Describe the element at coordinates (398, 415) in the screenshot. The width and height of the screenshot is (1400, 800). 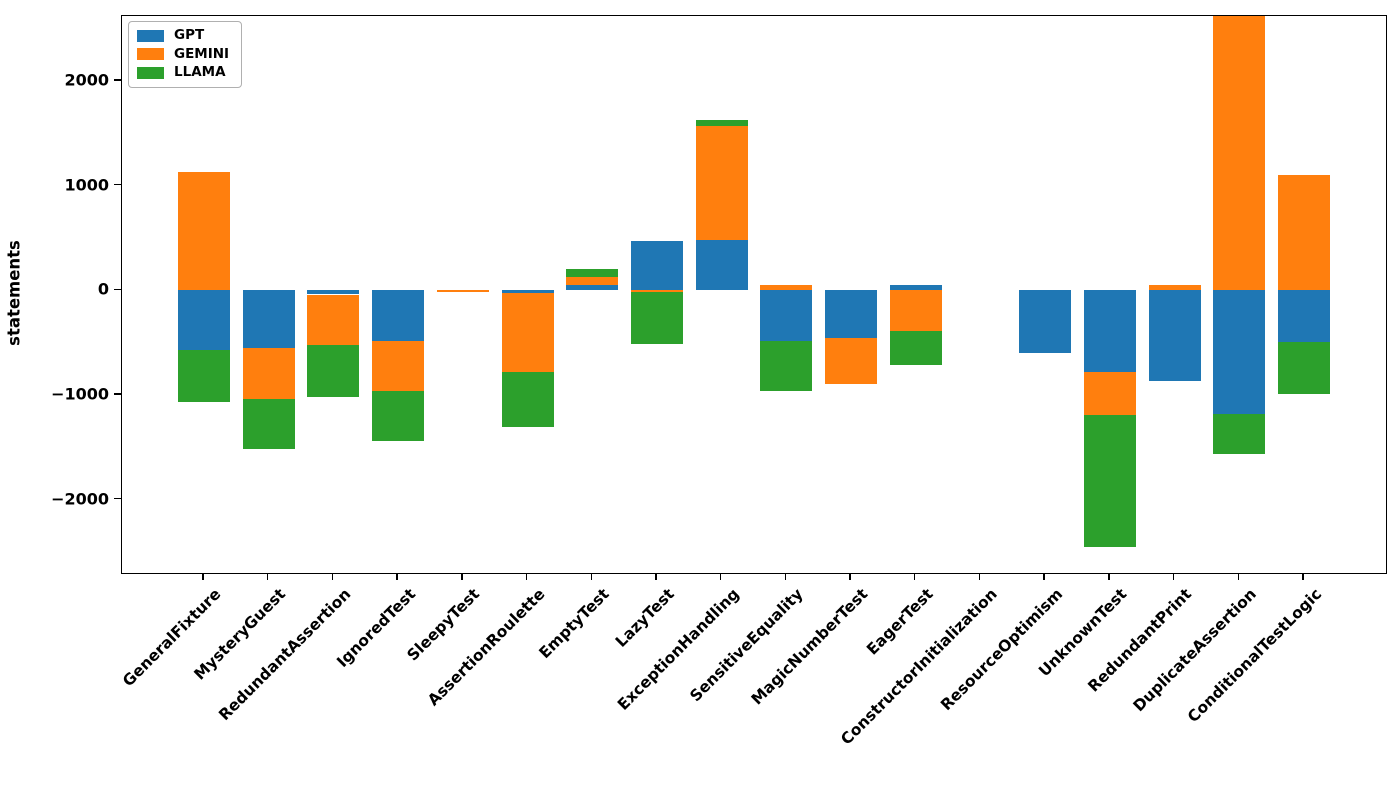
I see `bar-segment-llama-IgnoredTest` at that location.